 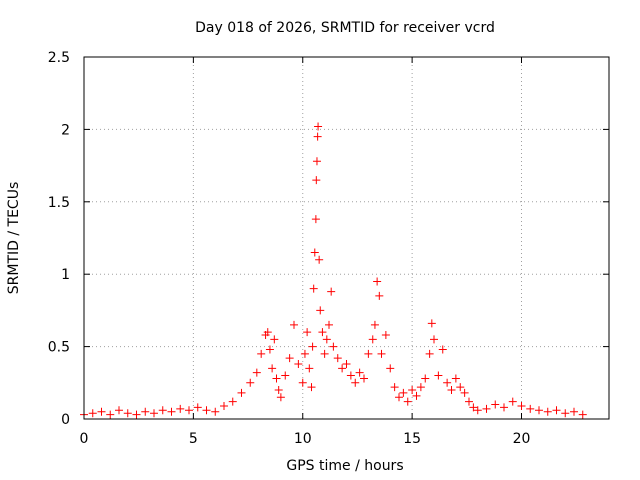 What do you see at coordinates (65, 420) in the screenshot?
I see `y-tick-label: 0` at bounding box center [65, 420].